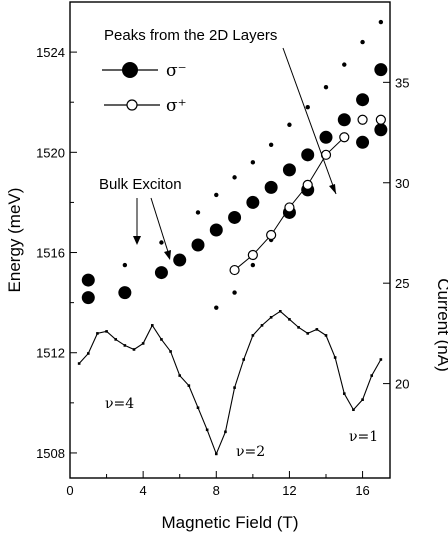 The width and height of the screenshot is (448, 537). What do you see at coordinates (216, 490) in the screenshot?
I see `x-tick-label: 8` at bounding box center [216, 490].